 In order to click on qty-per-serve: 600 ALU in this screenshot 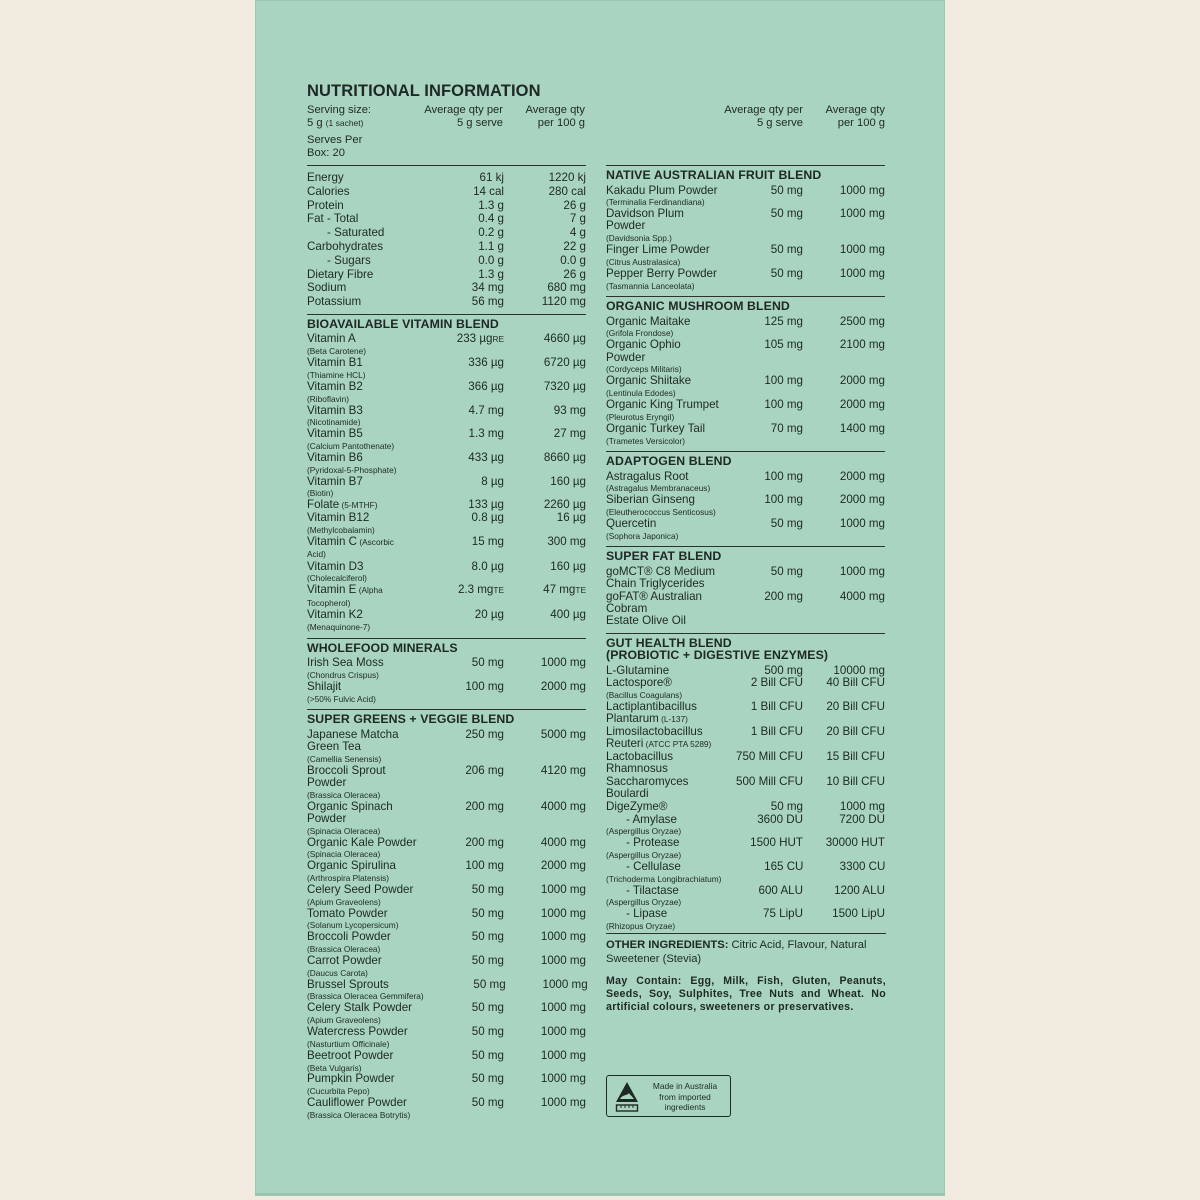, I will do `click(762, 895)`.